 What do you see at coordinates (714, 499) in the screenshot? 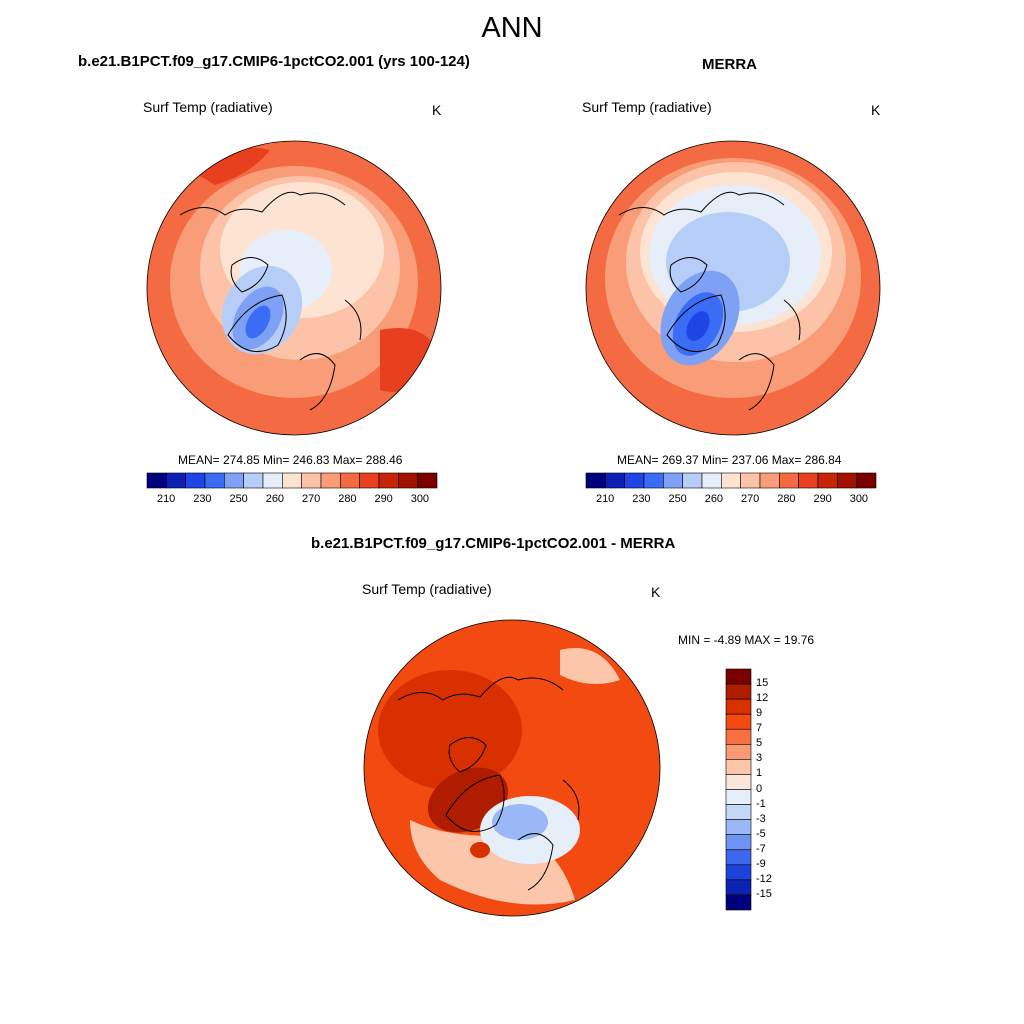
I see `panel-2-colorbar-tick-label: 260` at bounding box center [714, 499].